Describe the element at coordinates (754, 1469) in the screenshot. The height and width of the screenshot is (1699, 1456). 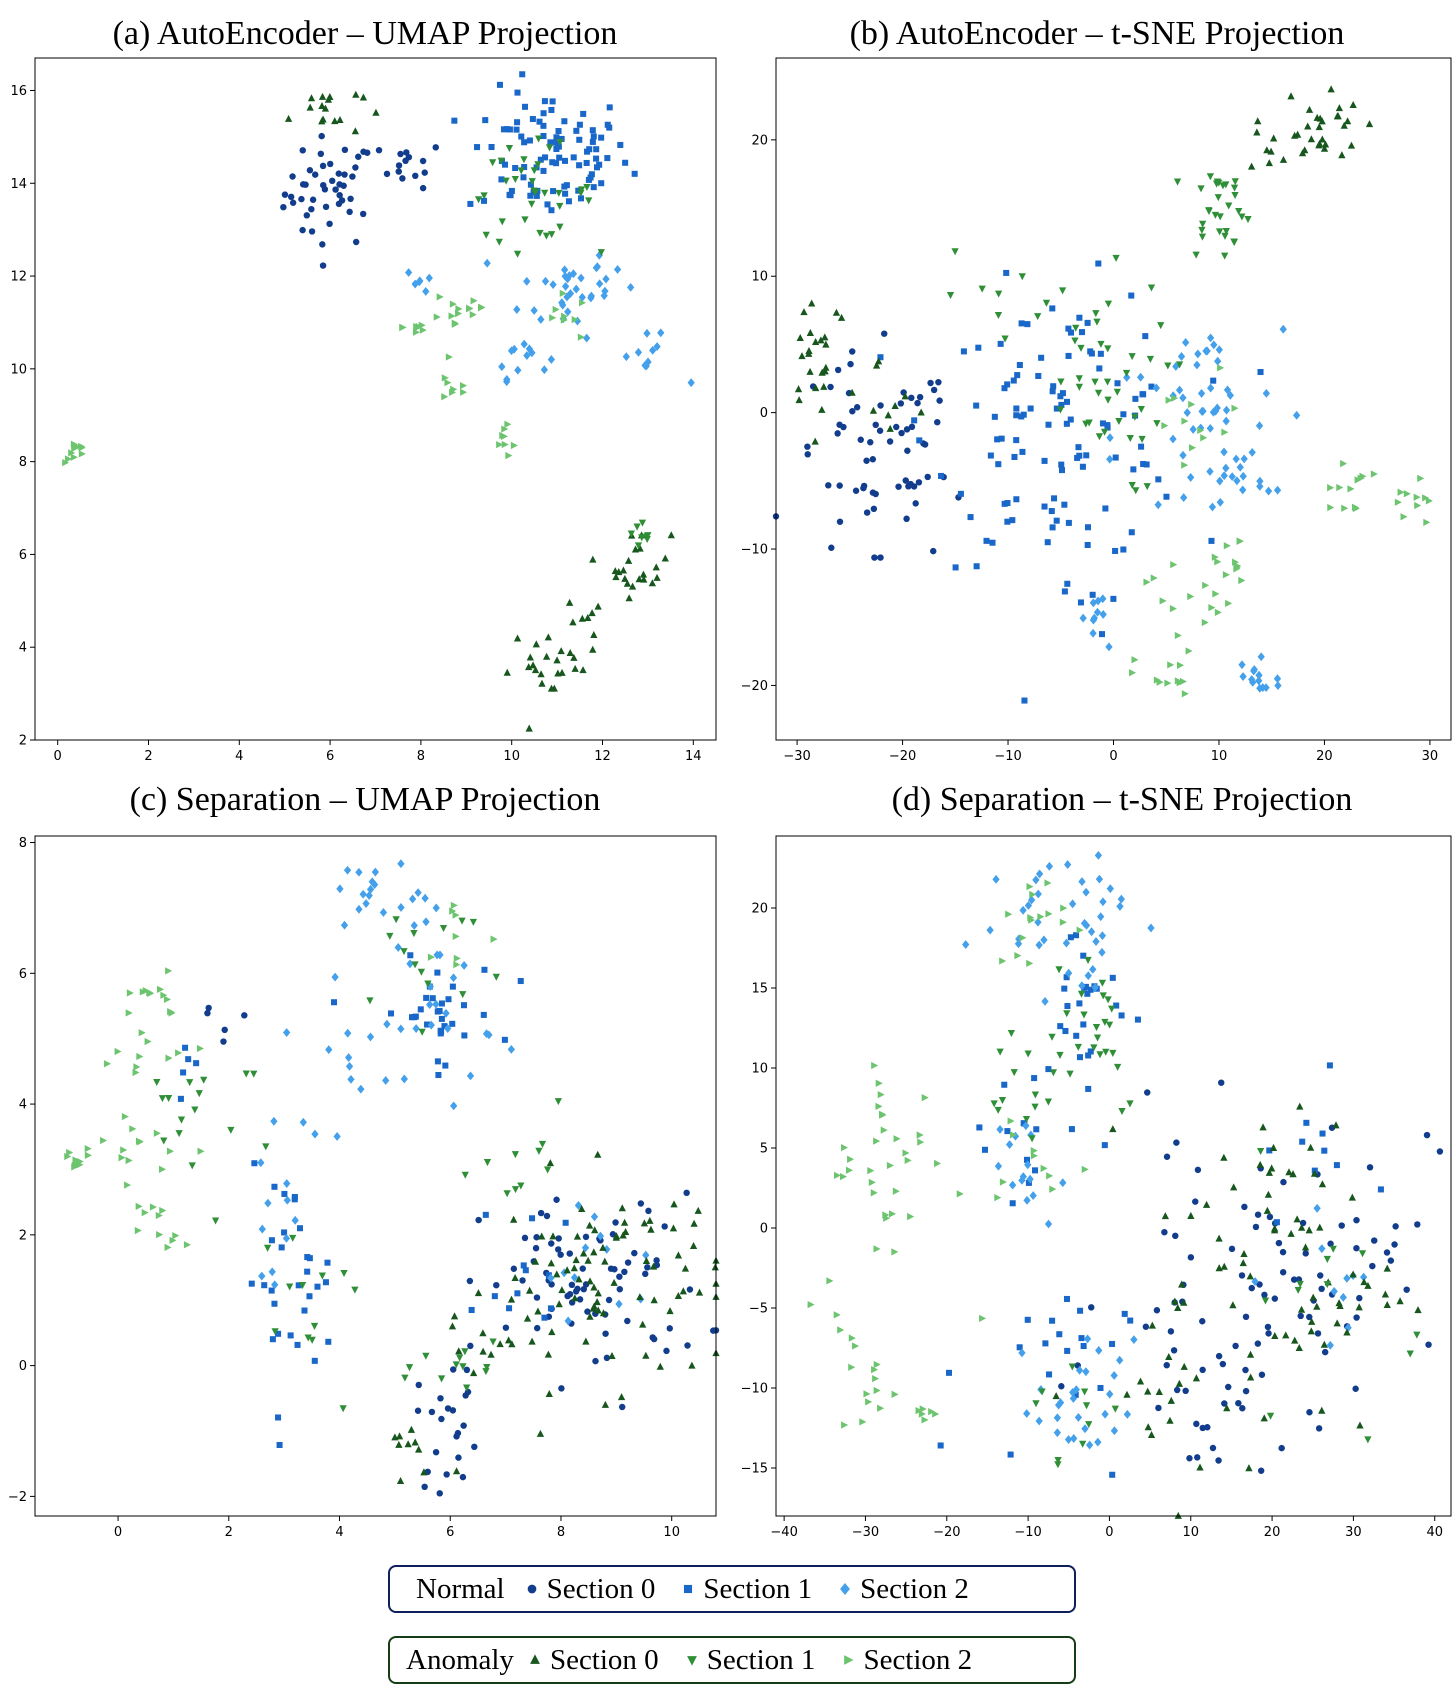
I see `y-tick-label: −15` at that location.